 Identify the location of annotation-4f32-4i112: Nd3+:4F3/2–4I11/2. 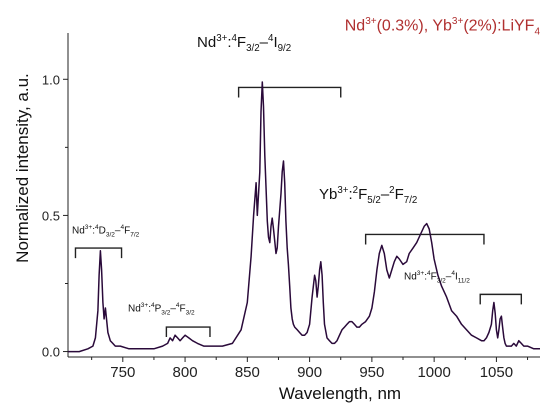
(437, 277).